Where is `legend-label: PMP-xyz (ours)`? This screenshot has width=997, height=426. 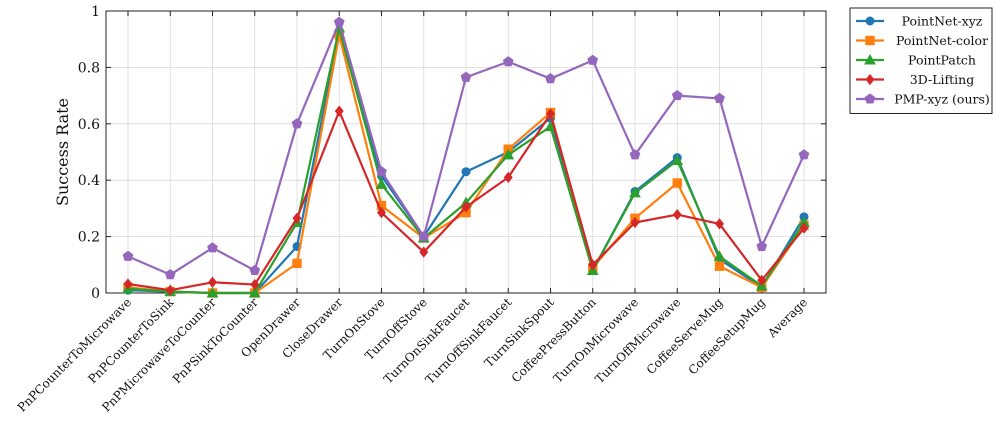 legend-label: PMP-xyz (ours) is located at coordinates (942, 99).